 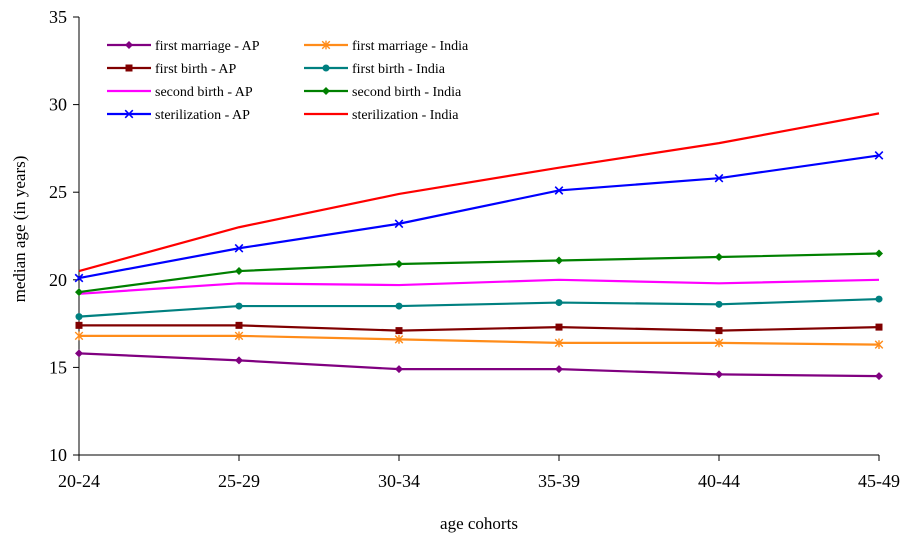 What do you see at coordinates (19, 229) in the screenshot?
I see `y-axis-title: median age (in years)` at bounding box center [19, 229].